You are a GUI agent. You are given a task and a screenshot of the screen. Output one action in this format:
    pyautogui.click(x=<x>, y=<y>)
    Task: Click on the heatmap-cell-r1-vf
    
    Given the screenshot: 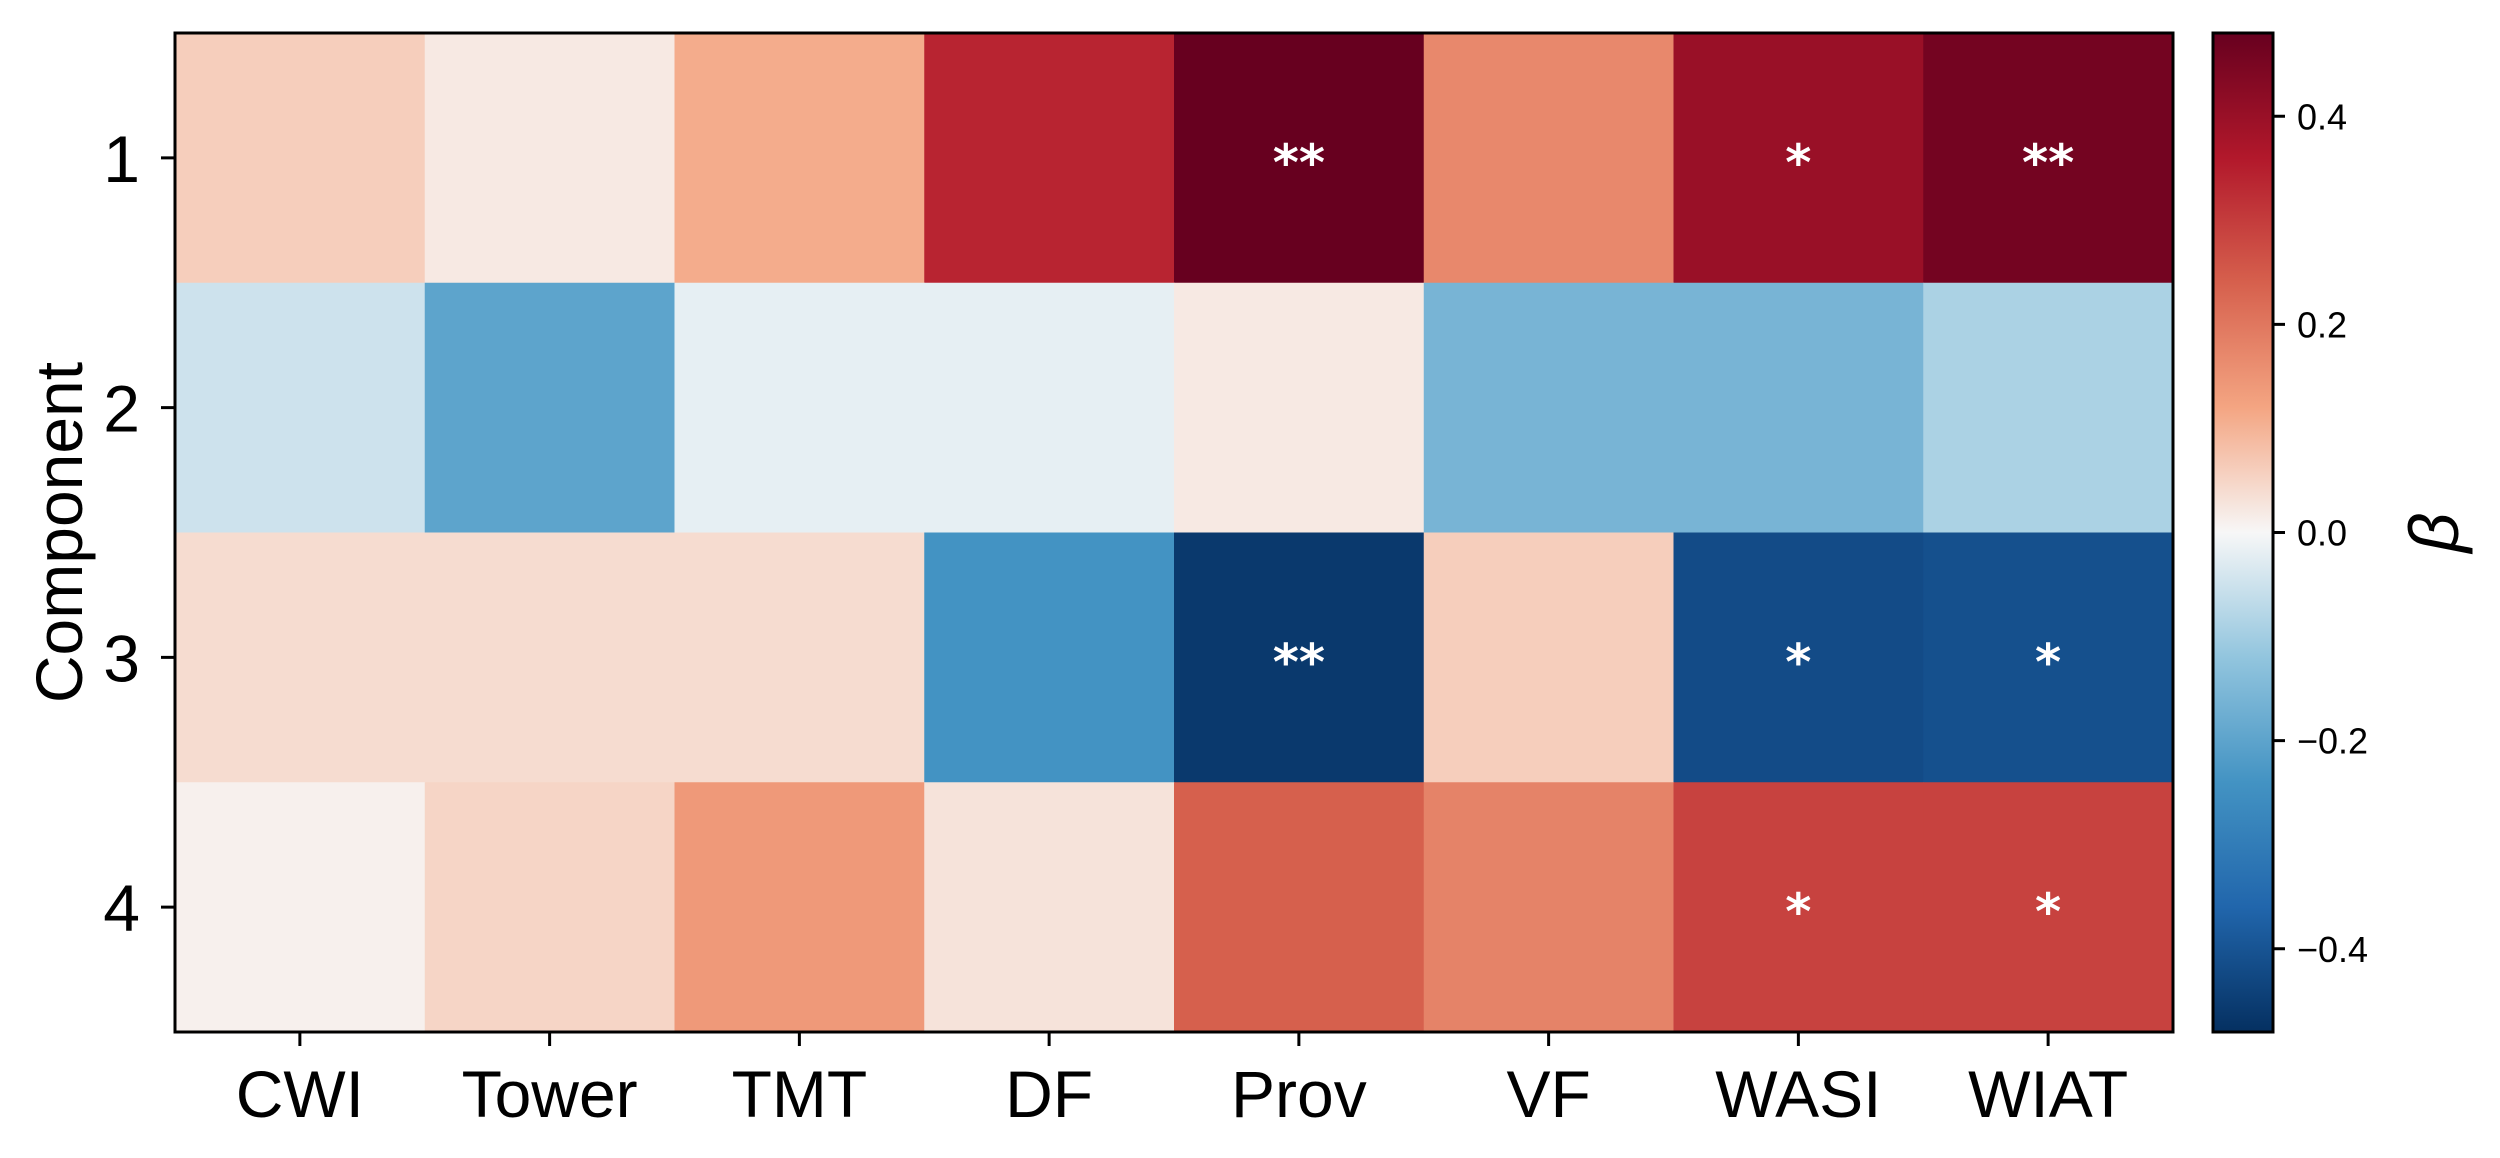 What is the action you would take?
    pyautogui.click(x=1549, y=158)
    